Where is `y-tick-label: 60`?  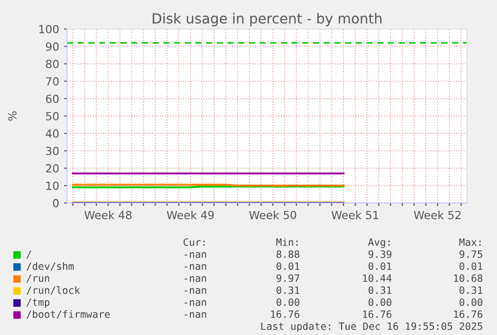
y-tick-label: 60 is located at coordinates (52, 98).